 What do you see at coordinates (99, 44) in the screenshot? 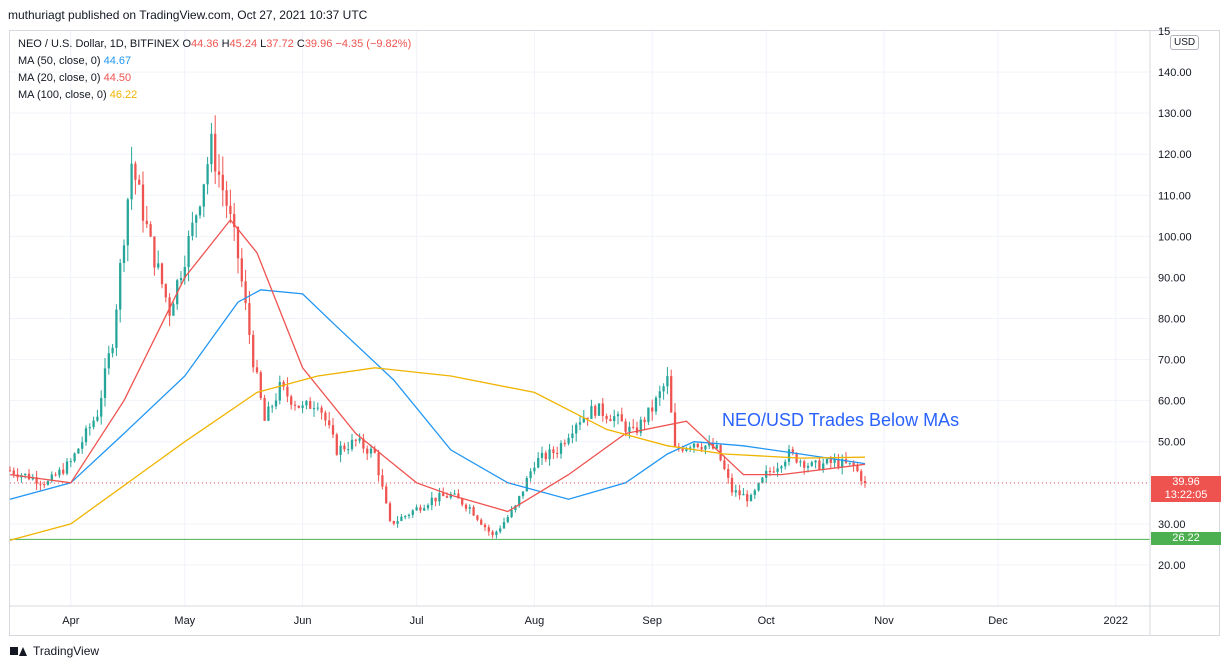
I see `symbol-label: NEO / U.S. Dollar, 1D, BITFINEX` at bounding box center [99, 44].